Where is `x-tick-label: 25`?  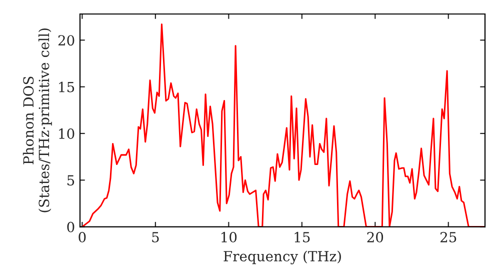
x-tick-label: 25 is located at coordinates (448, 237).